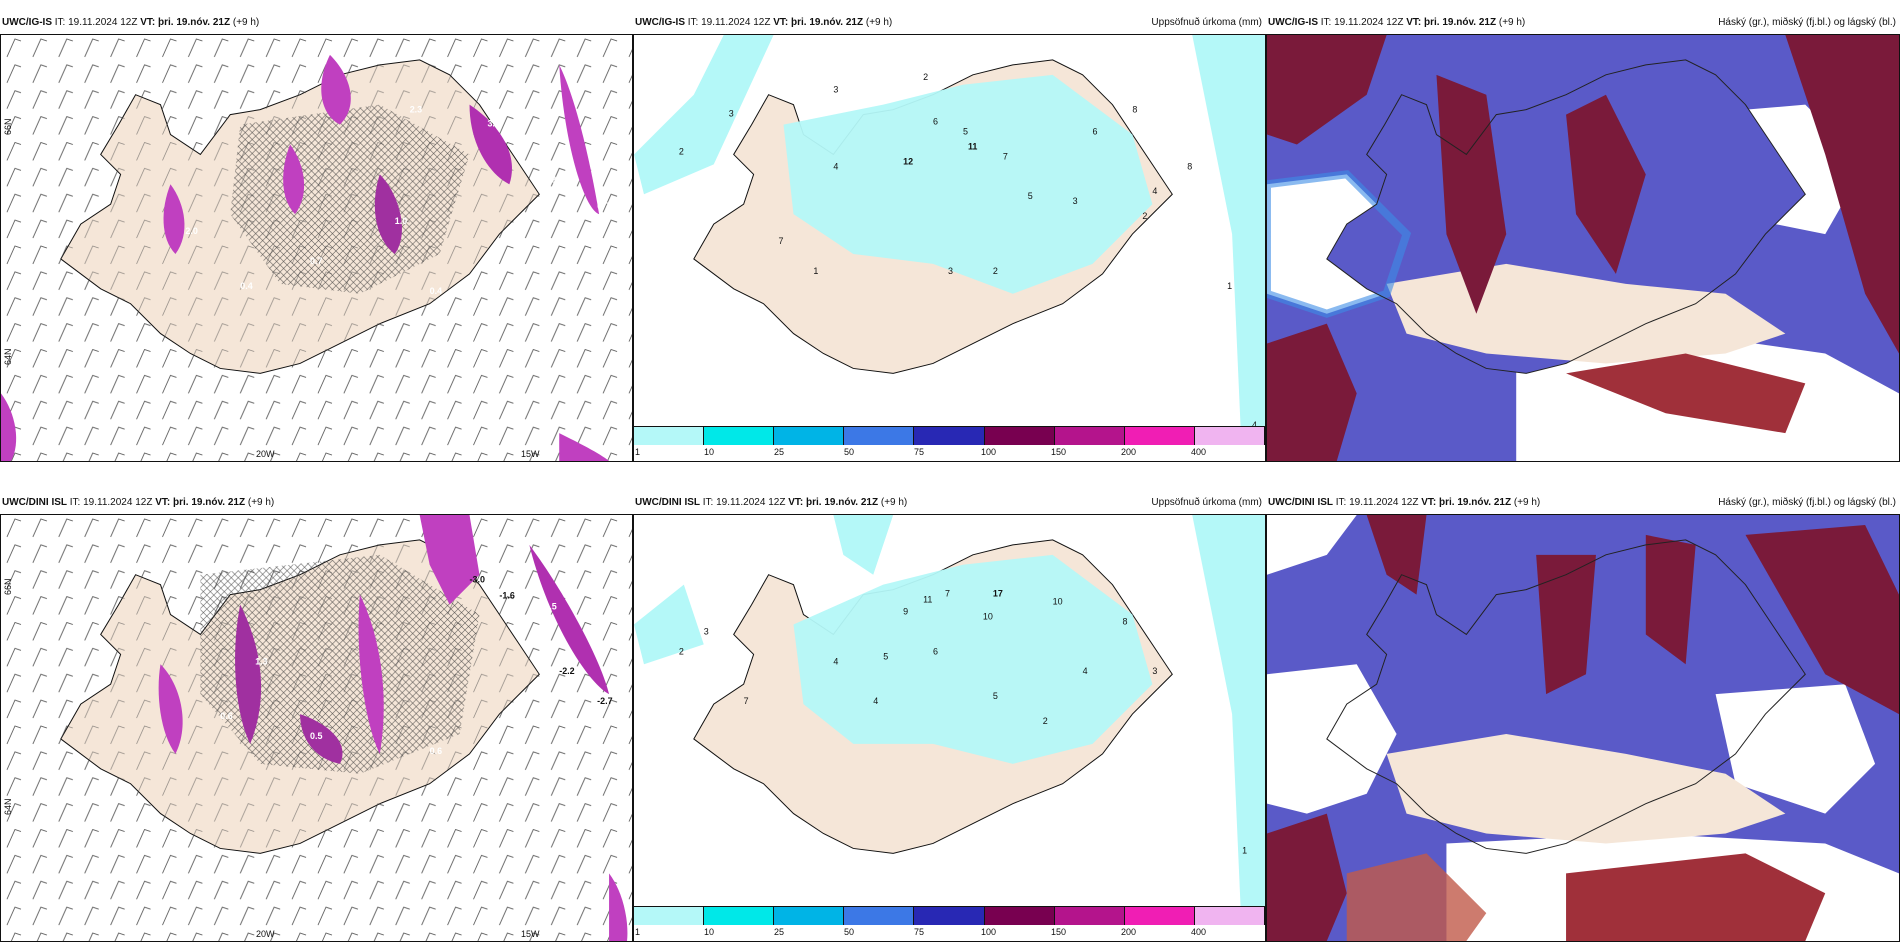  Describe the element at coordinates (261, 661) in the screenshot. I see `wind-label: 1.3` at that location.